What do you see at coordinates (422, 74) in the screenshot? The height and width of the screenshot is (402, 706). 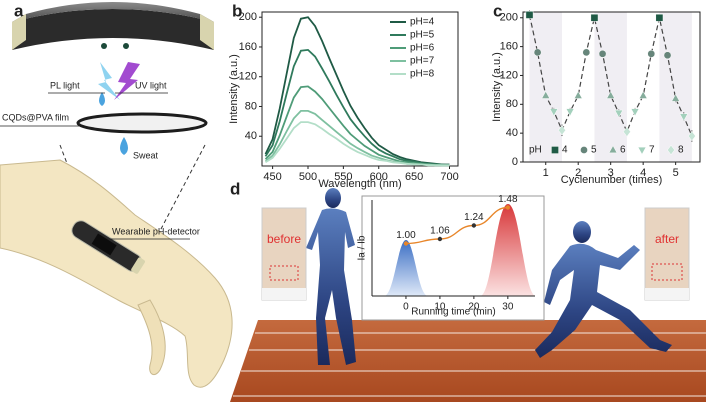 I see `legend-label: pH=8` at bounding box center [422, 74].